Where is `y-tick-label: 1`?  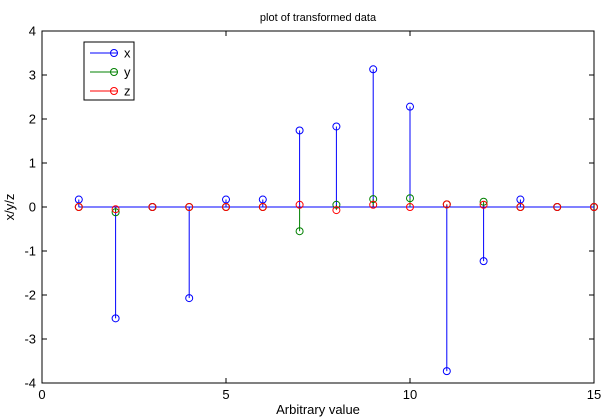 y-tick-label: 1 is located at coordinates (32, 163).